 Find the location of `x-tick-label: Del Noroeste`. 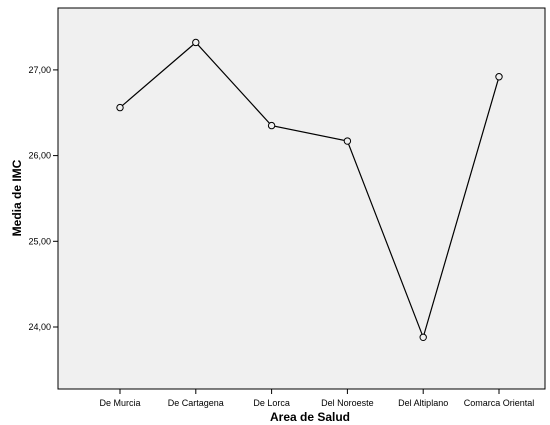

x-tick-label: Del Noroeste is located at coordinates (347, 403).